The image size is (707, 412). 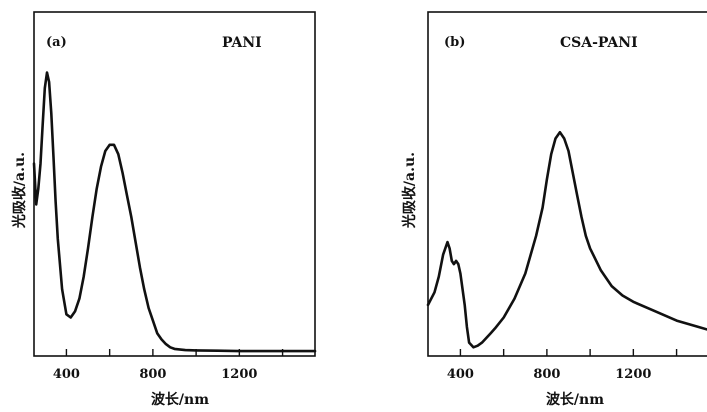 What do you see at coordinates (180, 399) in the screenshot?
I see `x-axis-title-a: 波长/nm` at bounding box center [180, 399].